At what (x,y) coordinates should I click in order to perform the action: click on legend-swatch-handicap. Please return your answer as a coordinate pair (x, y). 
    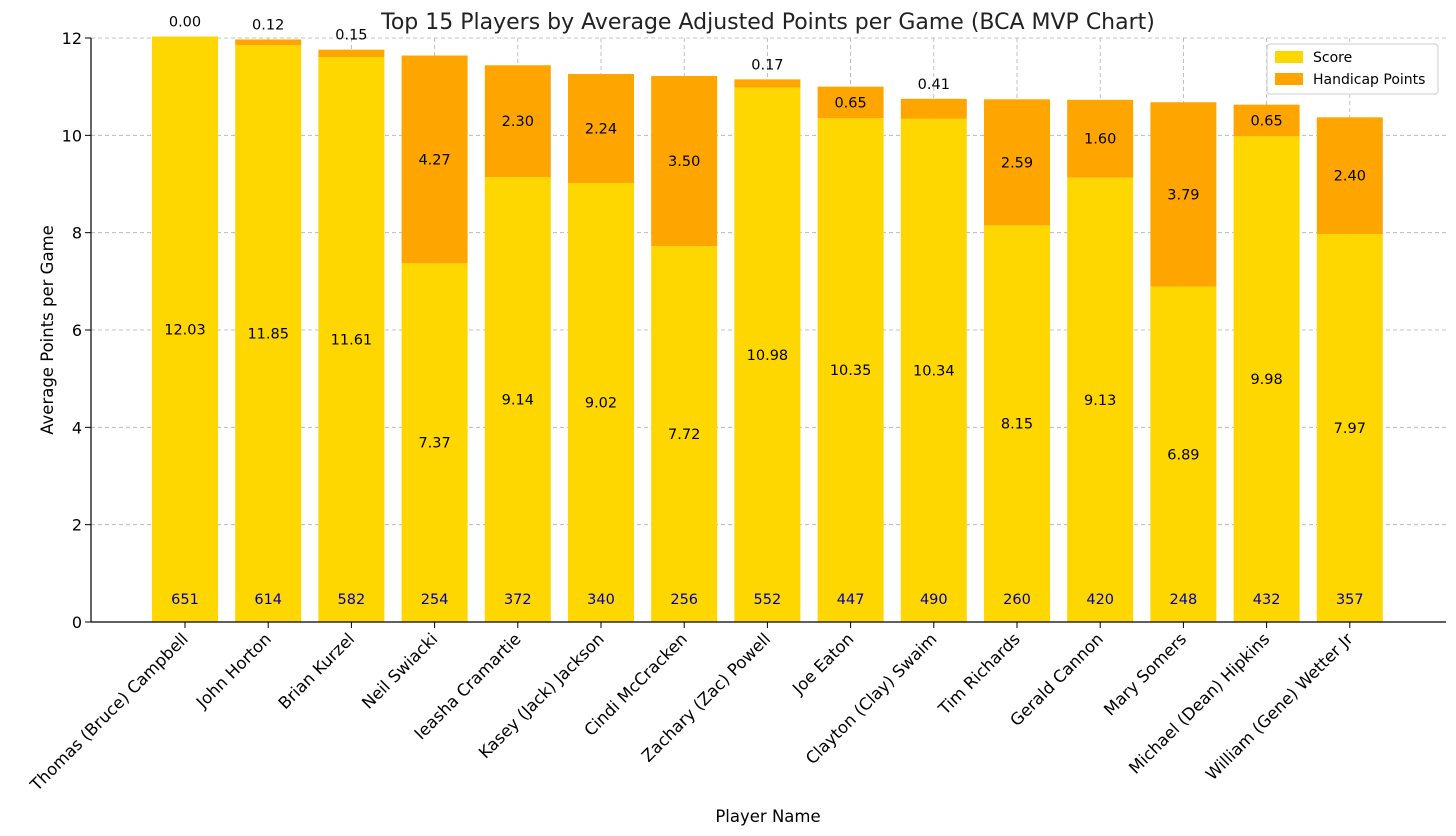
    Looking at the image, I should click on (1289, 79).